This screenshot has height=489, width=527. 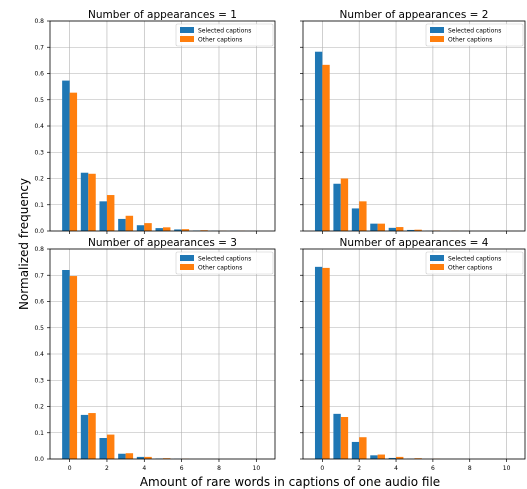 What do you see at coordinates (414, 15) in the screenshot?
I see `subplot-title: Number of appearances = 2` at bounding box center [414, 15].